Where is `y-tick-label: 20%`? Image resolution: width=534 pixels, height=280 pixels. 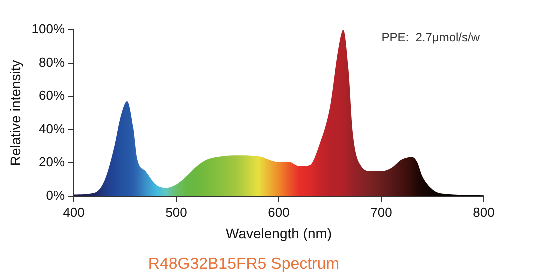 y-tick-label: 20% is located at coordinates (52, 162).